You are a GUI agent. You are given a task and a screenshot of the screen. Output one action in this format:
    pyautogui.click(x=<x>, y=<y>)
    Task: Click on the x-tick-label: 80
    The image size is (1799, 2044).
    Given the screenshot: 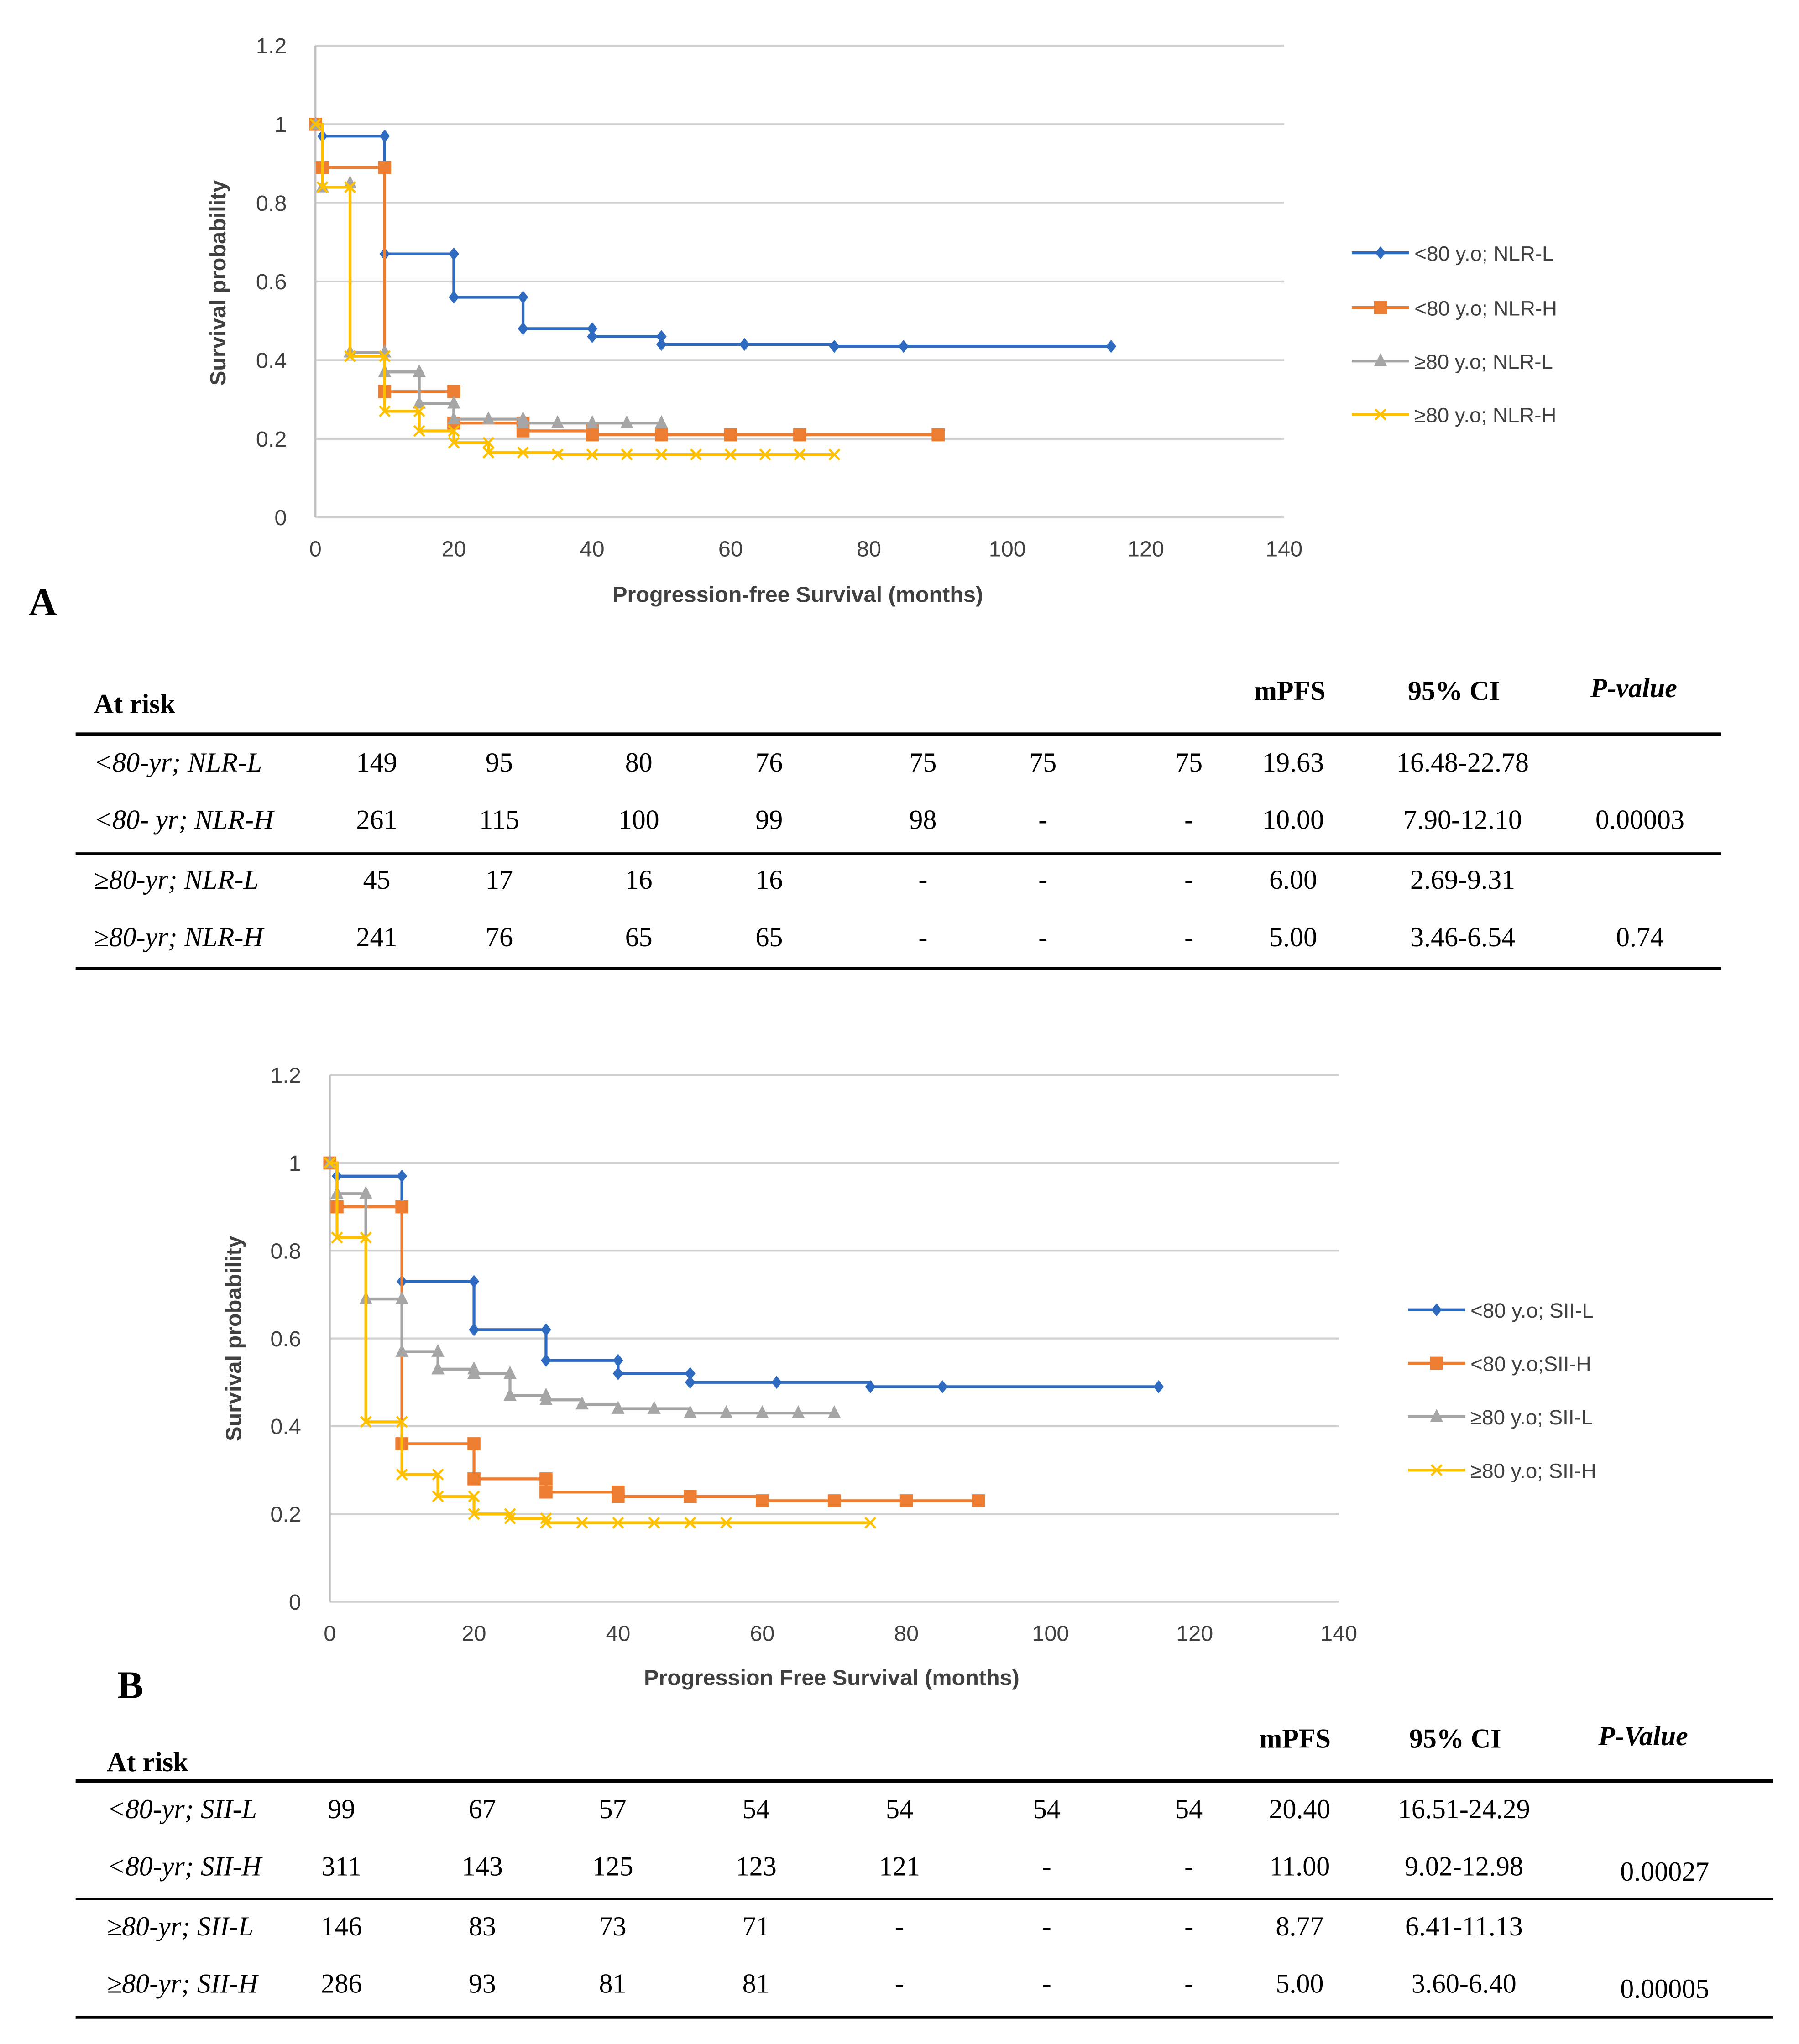 What is the action you would take?
    pyautogui.click(x=906, y=1633)
    